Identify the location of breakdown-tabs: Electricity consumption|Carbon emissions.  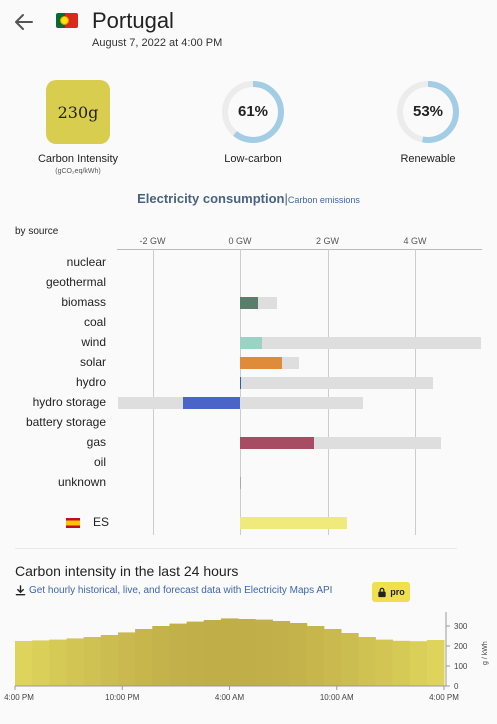
(248, 198).